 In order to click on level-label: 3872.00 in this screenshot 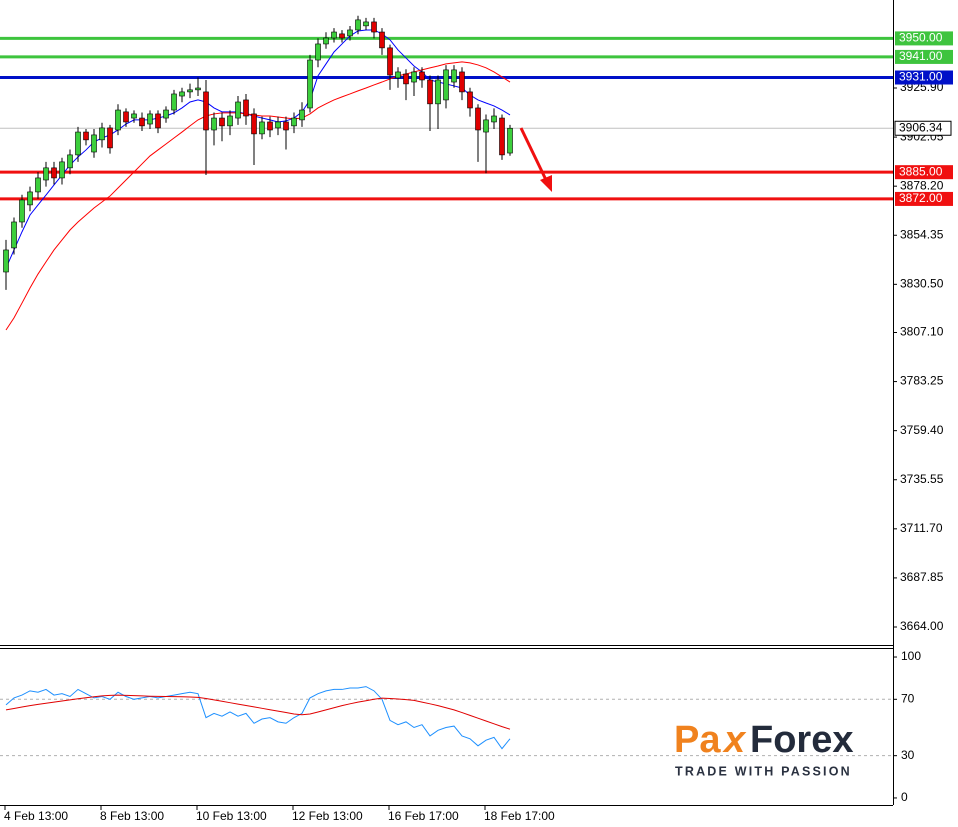, I will do `click(921, 198)`.